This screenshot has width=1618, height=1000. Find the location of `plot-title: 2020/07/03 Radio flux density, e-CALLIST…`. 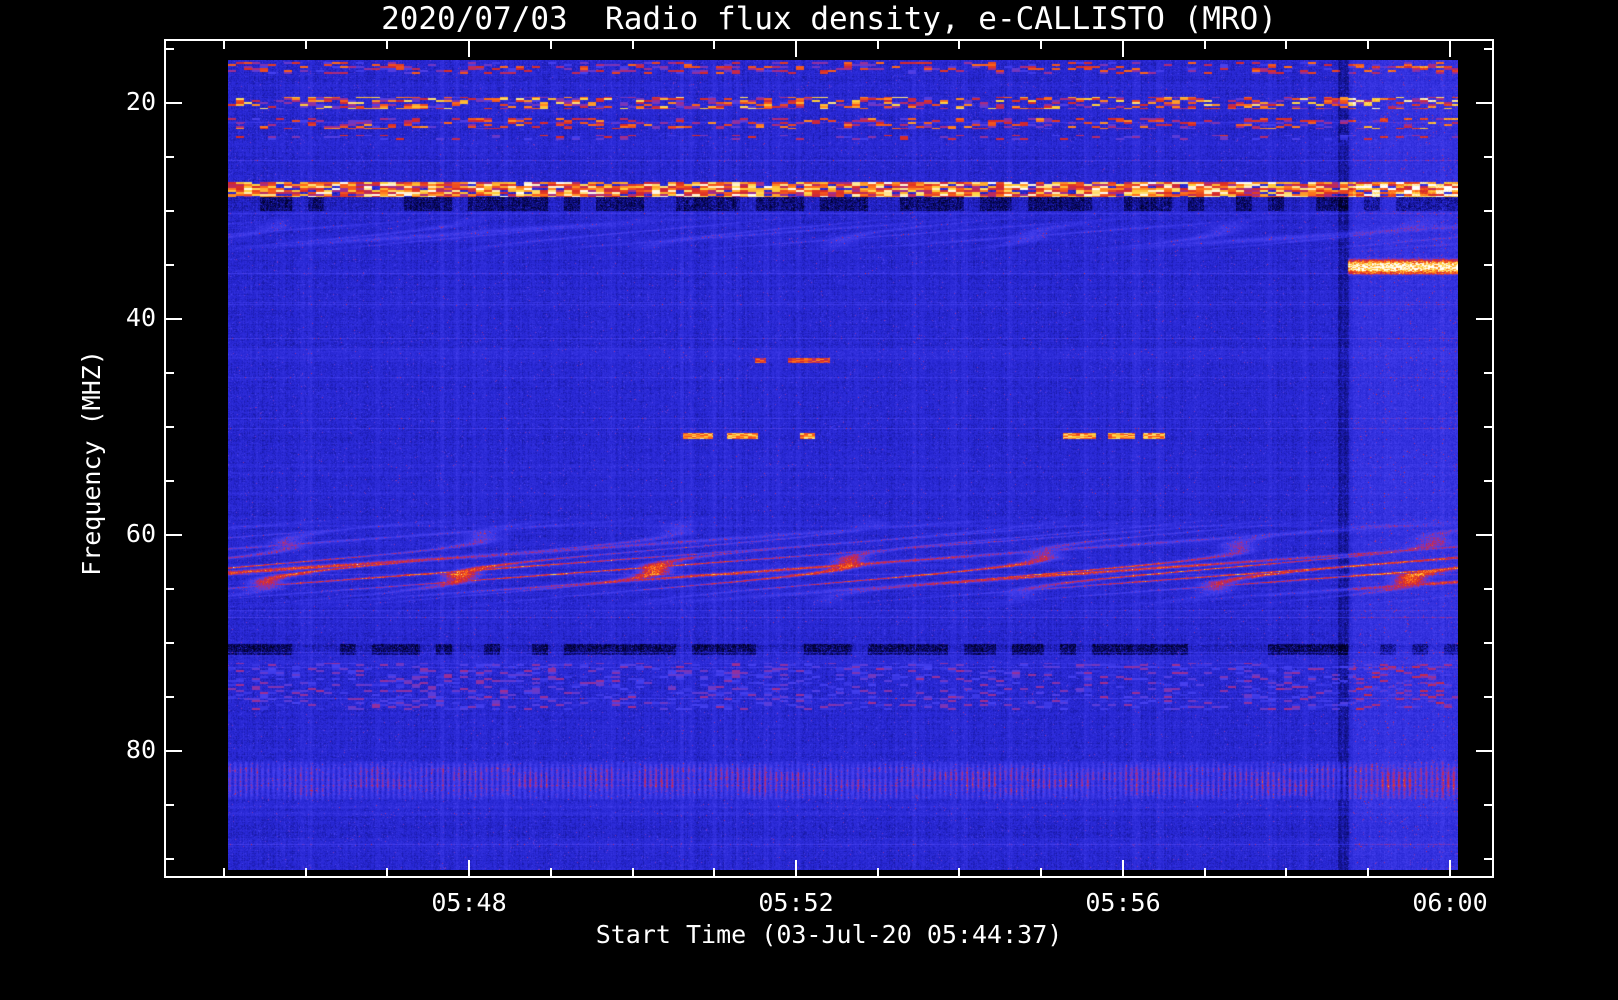

plot-title: 2020/07/03 Radio flux density, e-CALLIST… is located at coordinates (829, 19).